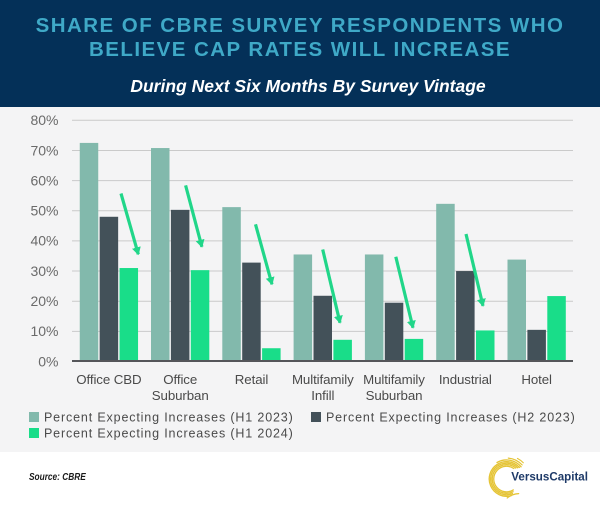  I want to click on svg-text: 30%, so click(44, 271).